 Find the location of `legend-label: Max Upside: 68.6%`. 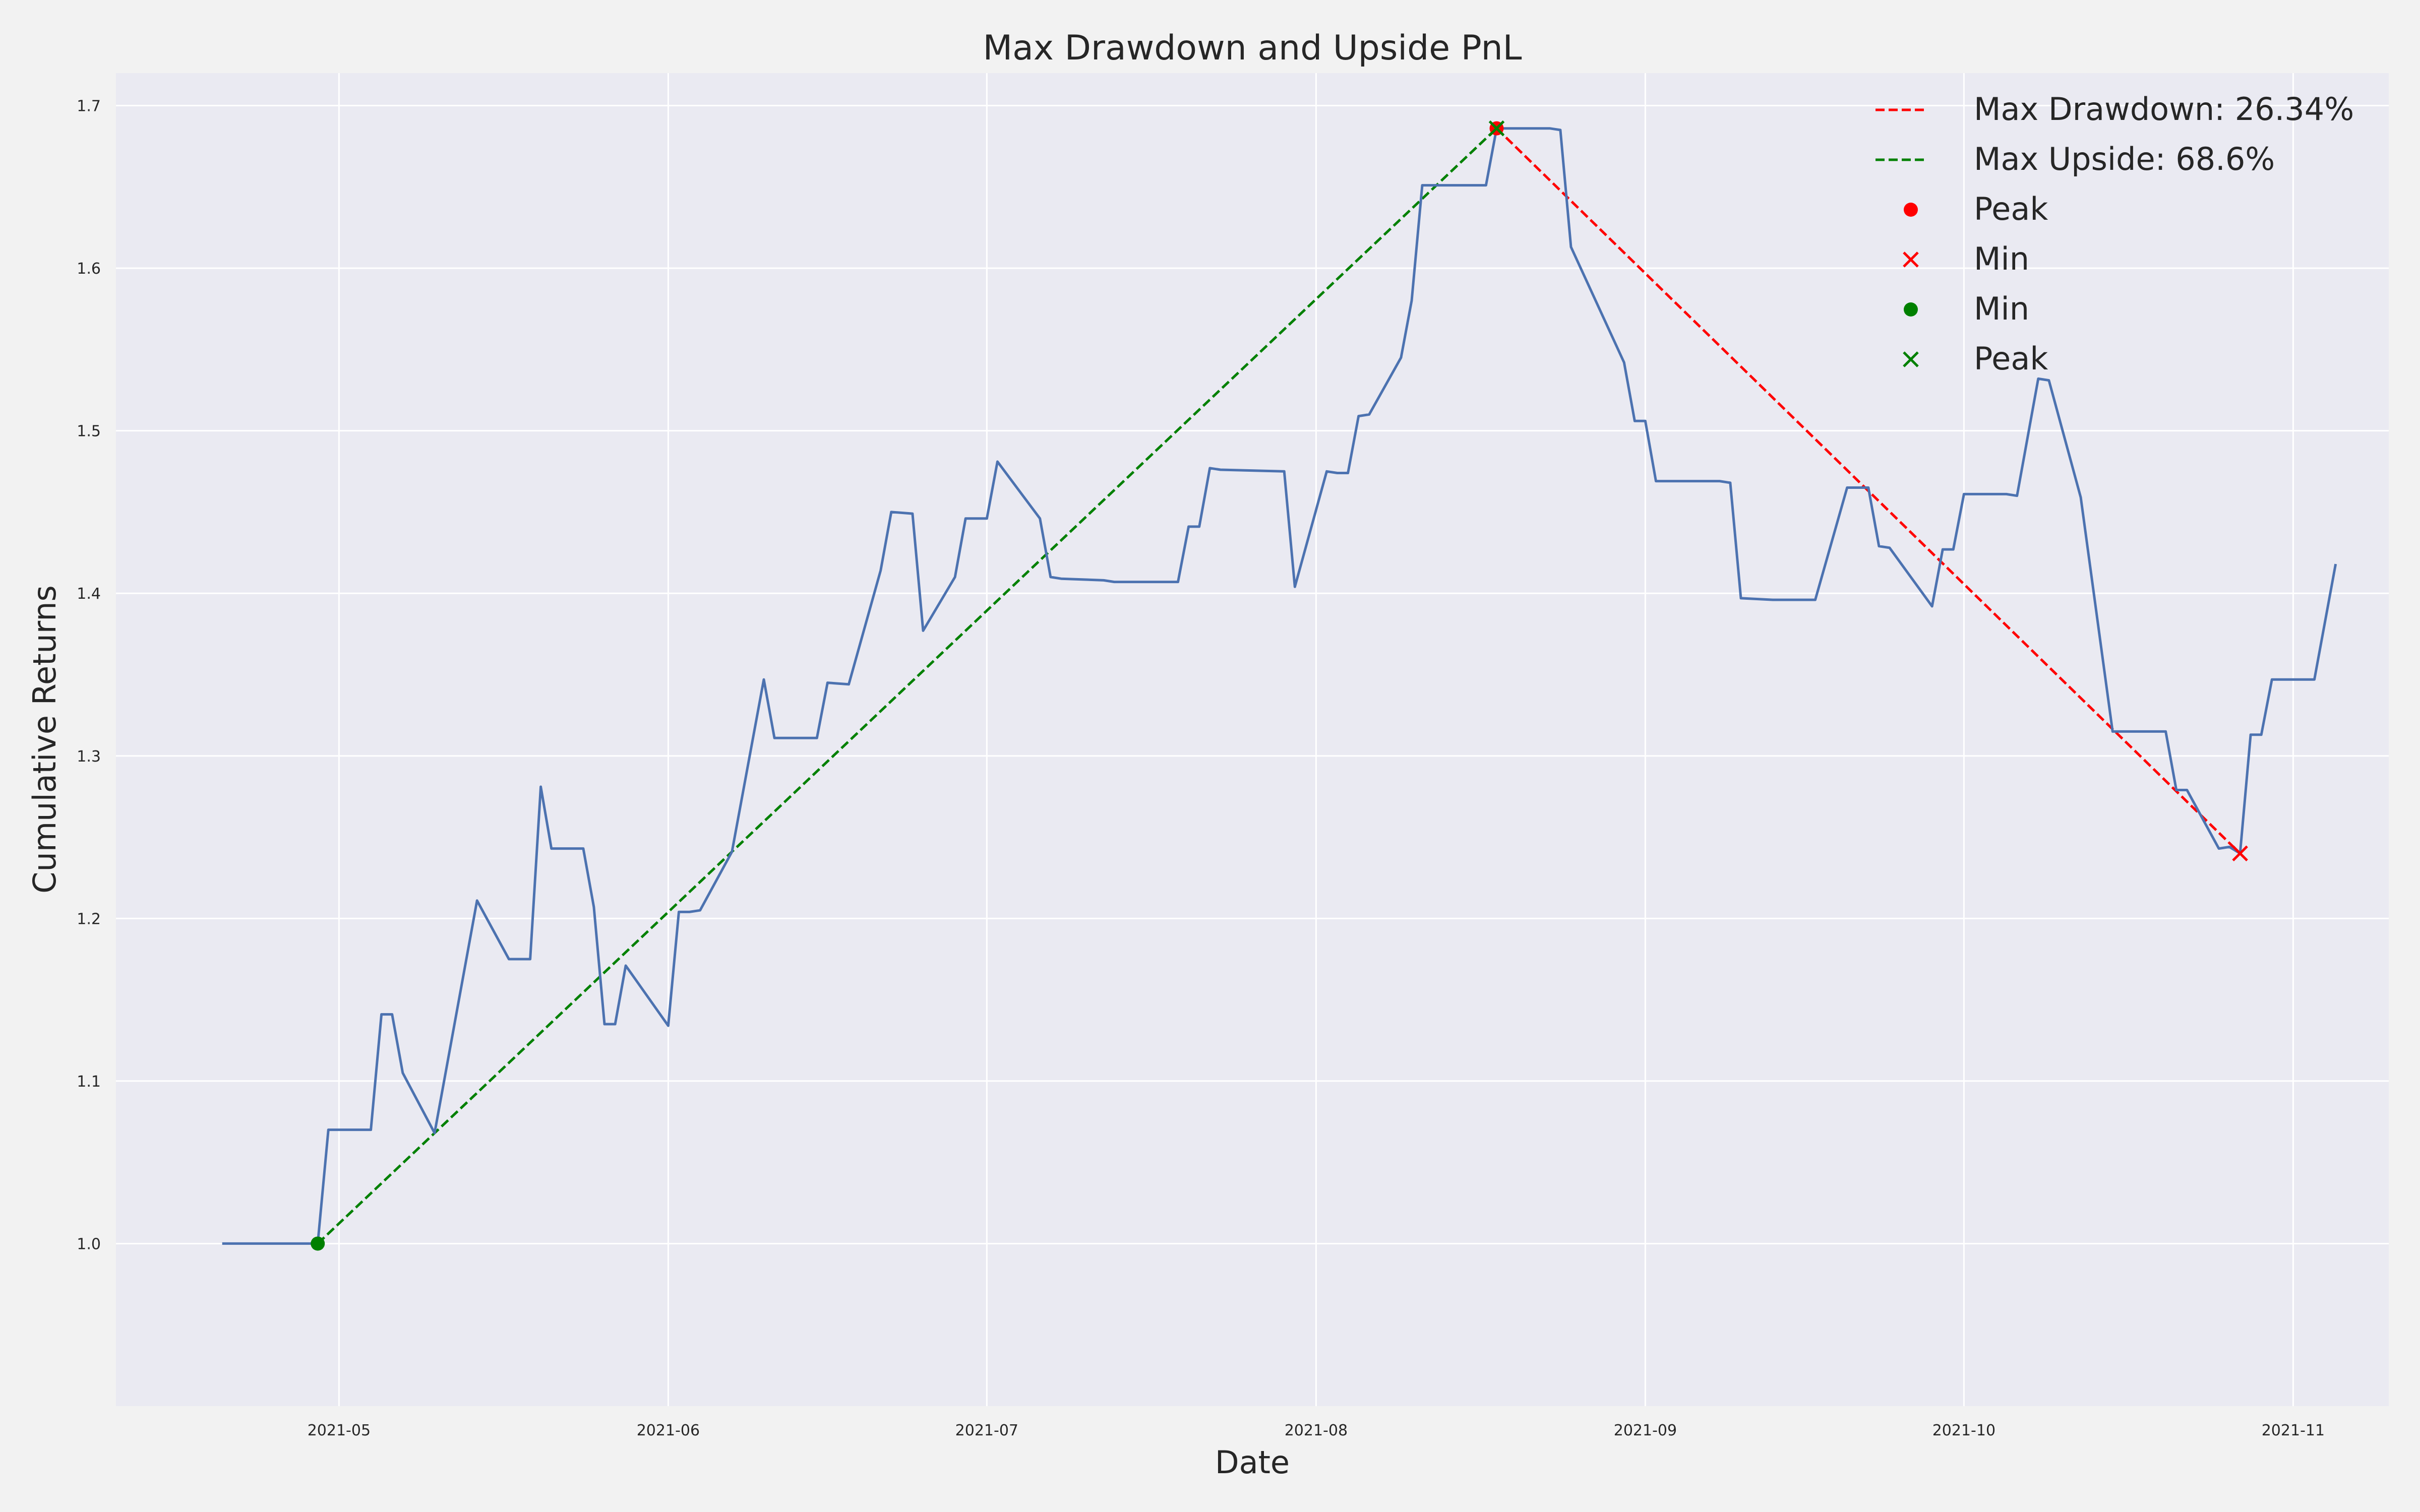

legend-label: Max Upside: 68.6% is located at coordinates (2124, 159).